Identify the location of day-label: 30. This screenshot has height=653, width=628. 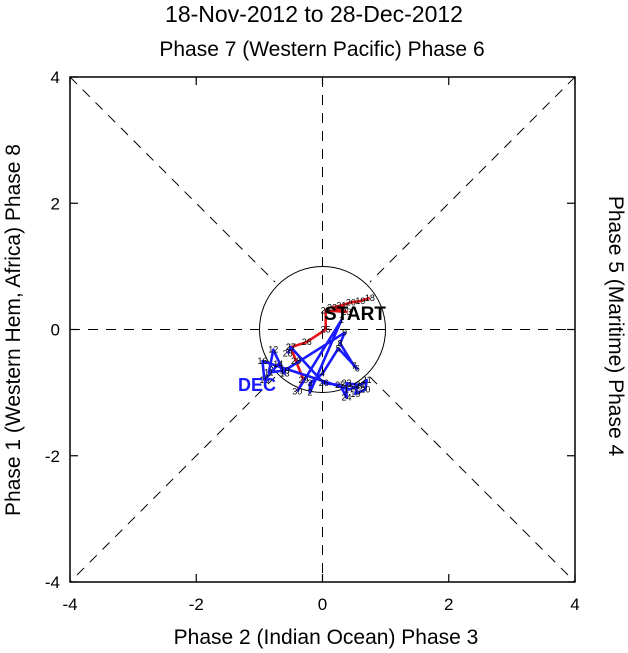
(297, 391).